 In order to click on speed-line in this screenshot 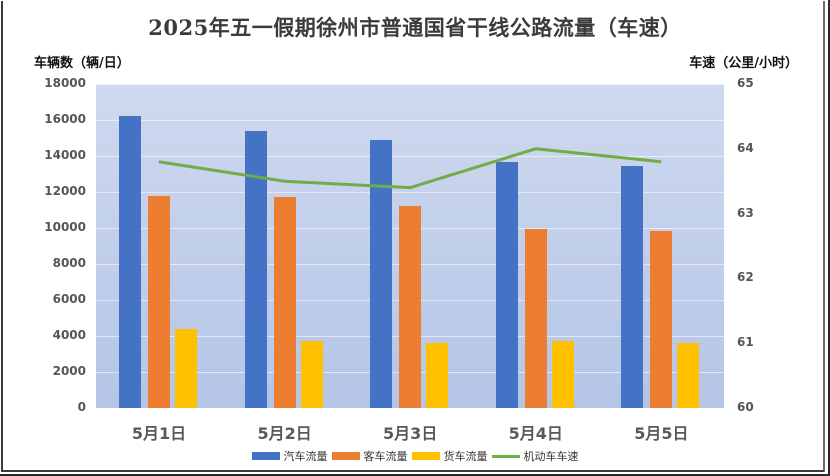, I will do `click(410, 168)`.